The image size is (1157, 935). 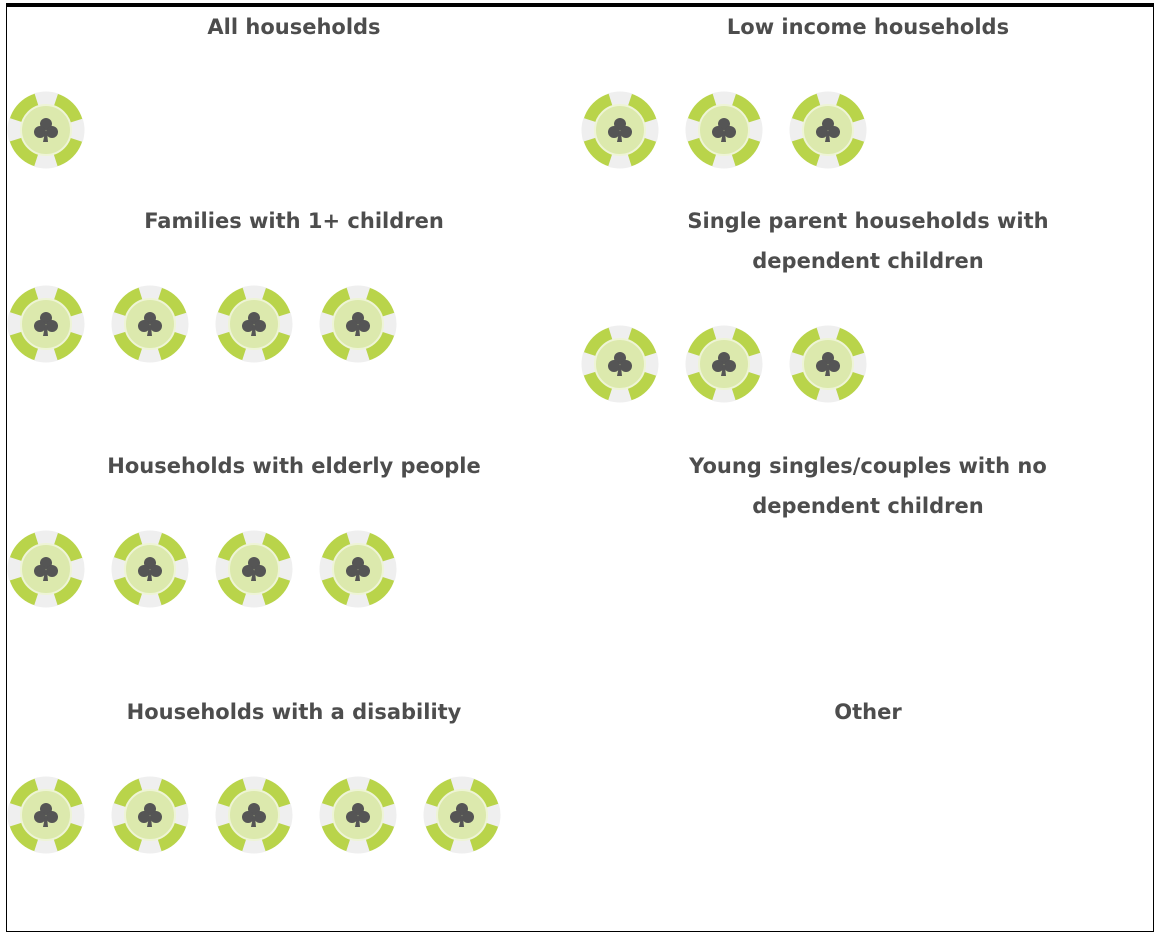 I want to click on cell: Low income households, so click(x=868, y=104).